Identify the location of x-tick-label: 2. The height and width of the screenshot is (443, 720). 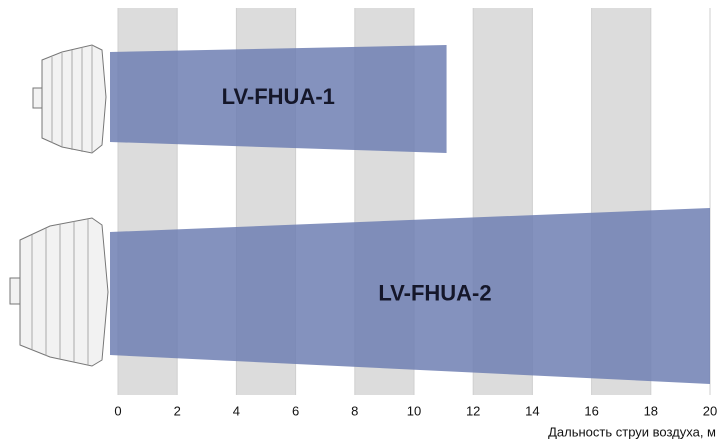
(177, 410).